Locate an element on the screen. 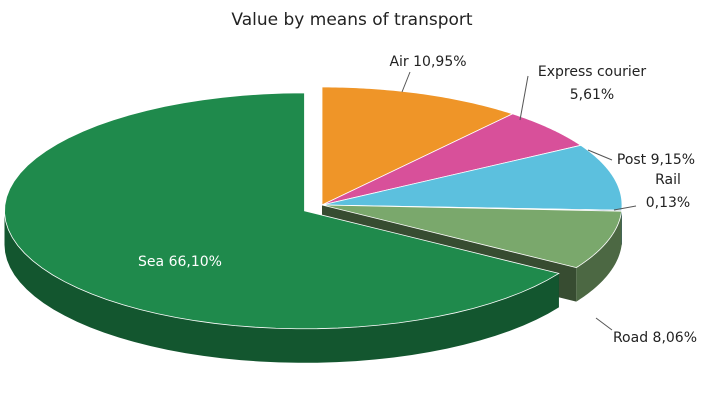 The width and height of the screenshot is (705, 416). slice-label: Post 9,15% is located at coordinates (656, 160).